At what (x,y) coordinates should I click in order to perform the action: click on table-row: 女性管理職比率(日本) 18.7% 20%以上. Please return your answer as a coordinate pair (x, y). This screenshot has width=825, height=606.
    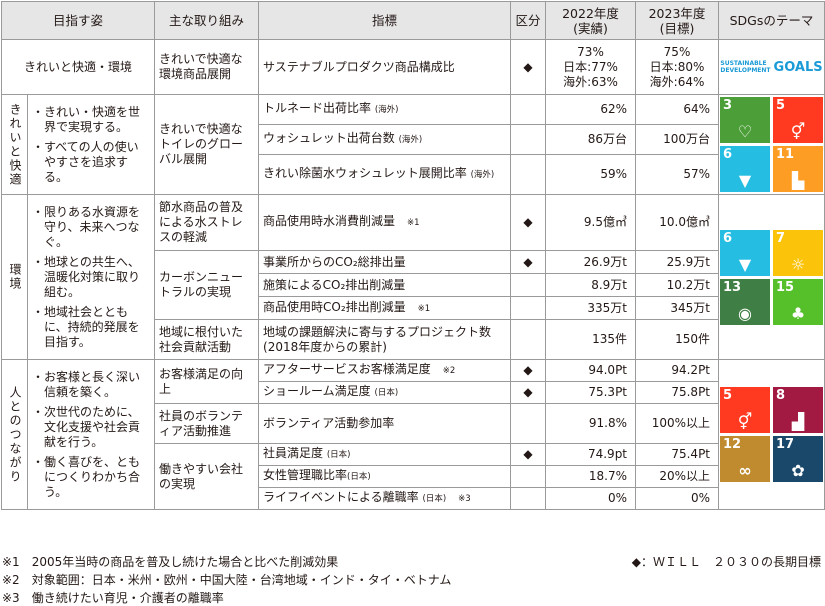
    Looking at the image, I should click on (413, 476).